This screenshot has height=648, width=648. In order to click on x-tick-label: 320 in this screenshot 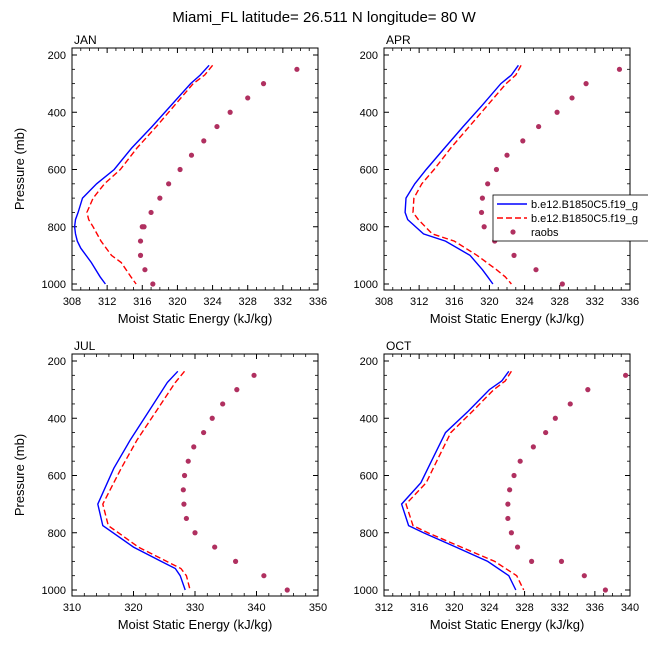, I will do `click(489, 302)`.